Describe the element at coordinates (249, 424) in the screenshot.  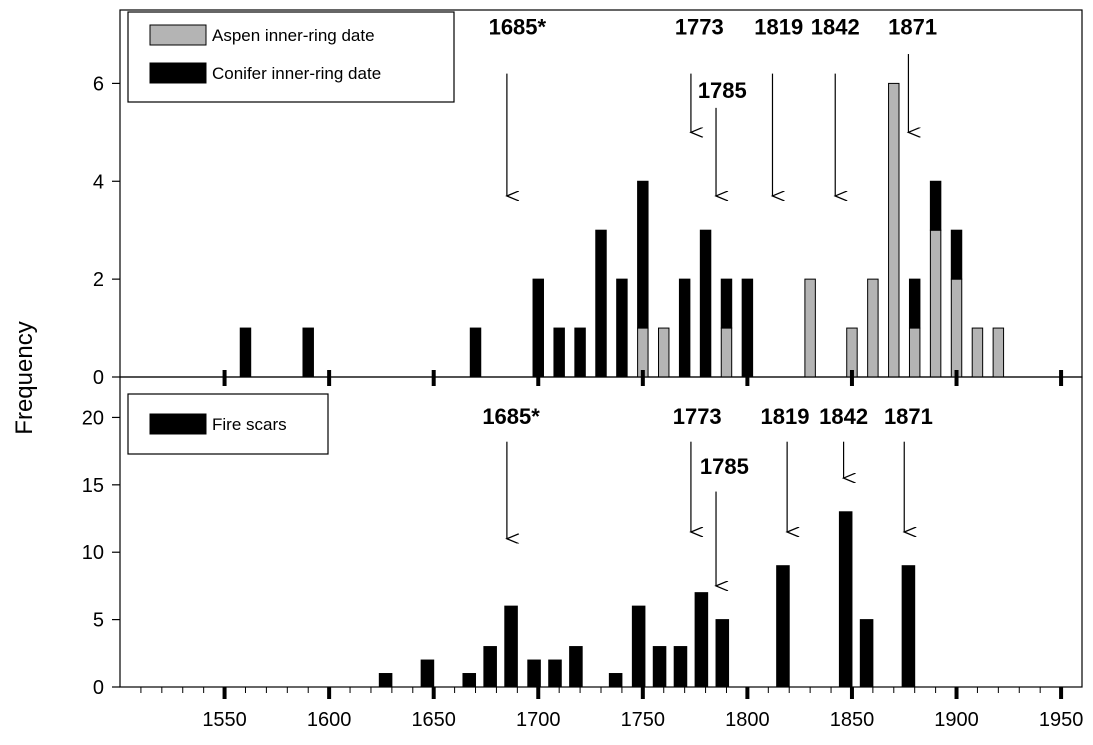
I see `legend-label: Fire scars` at that location.